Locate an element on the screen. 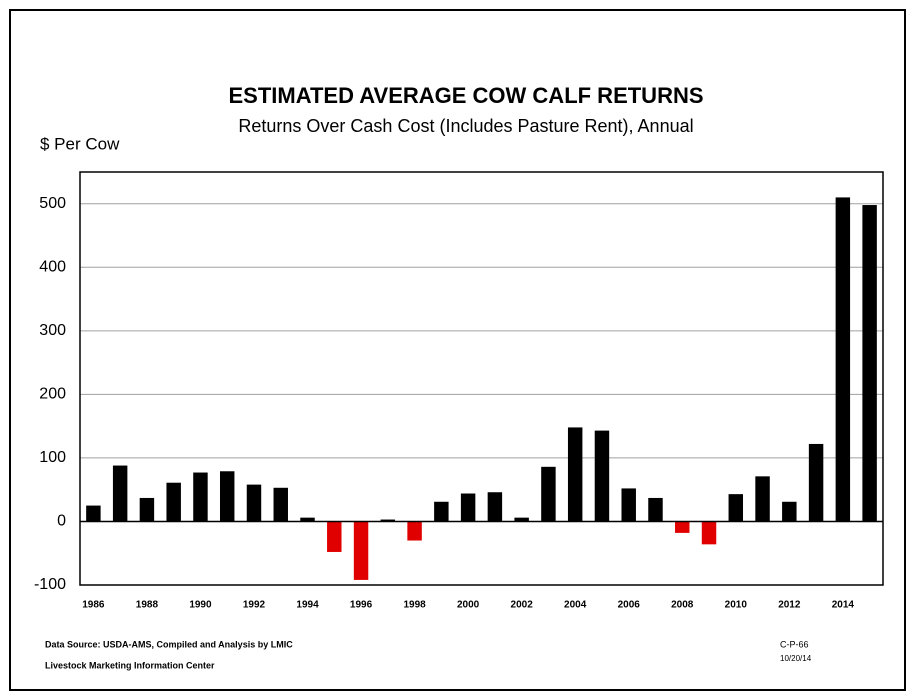 The image size is (915, 696). y-tick-label: 500 is located at coordinates (52, 203).